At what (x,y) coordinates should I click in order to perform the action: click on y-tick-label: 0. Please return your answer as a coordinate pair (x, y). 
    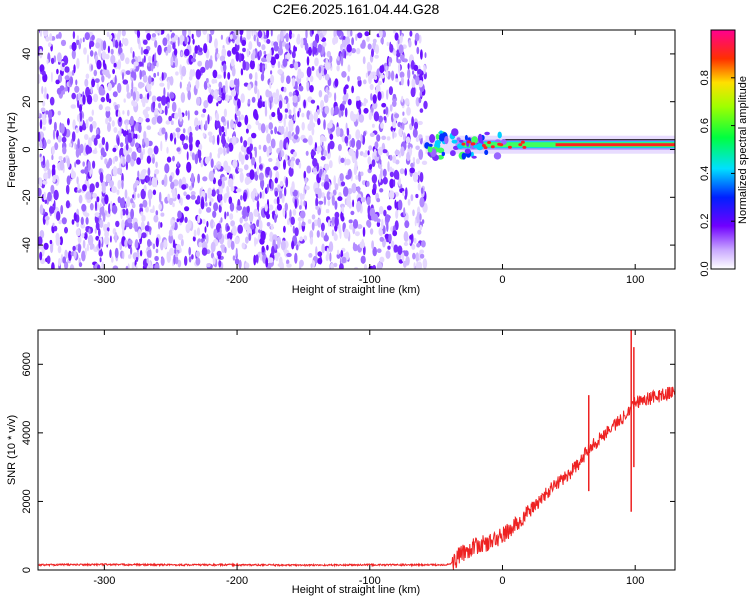
    Looking at the image, I should click on (27, 570).